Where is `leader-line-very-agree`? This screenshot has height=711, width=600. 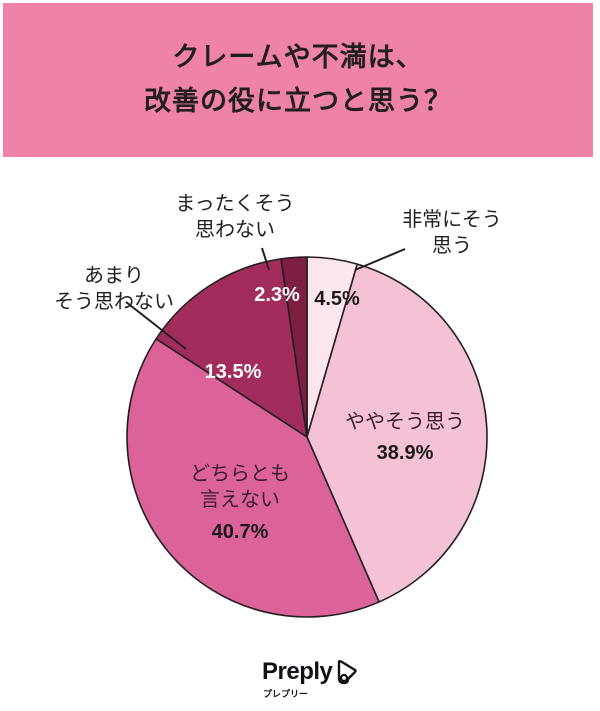
leader-line-very-agree is located at coordinates (380, 259).